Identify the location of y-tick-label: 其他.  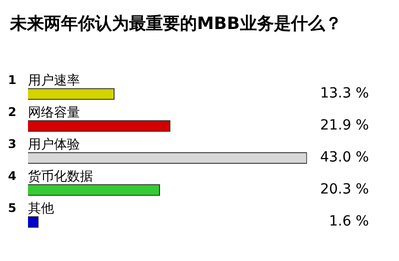
(41, 208).